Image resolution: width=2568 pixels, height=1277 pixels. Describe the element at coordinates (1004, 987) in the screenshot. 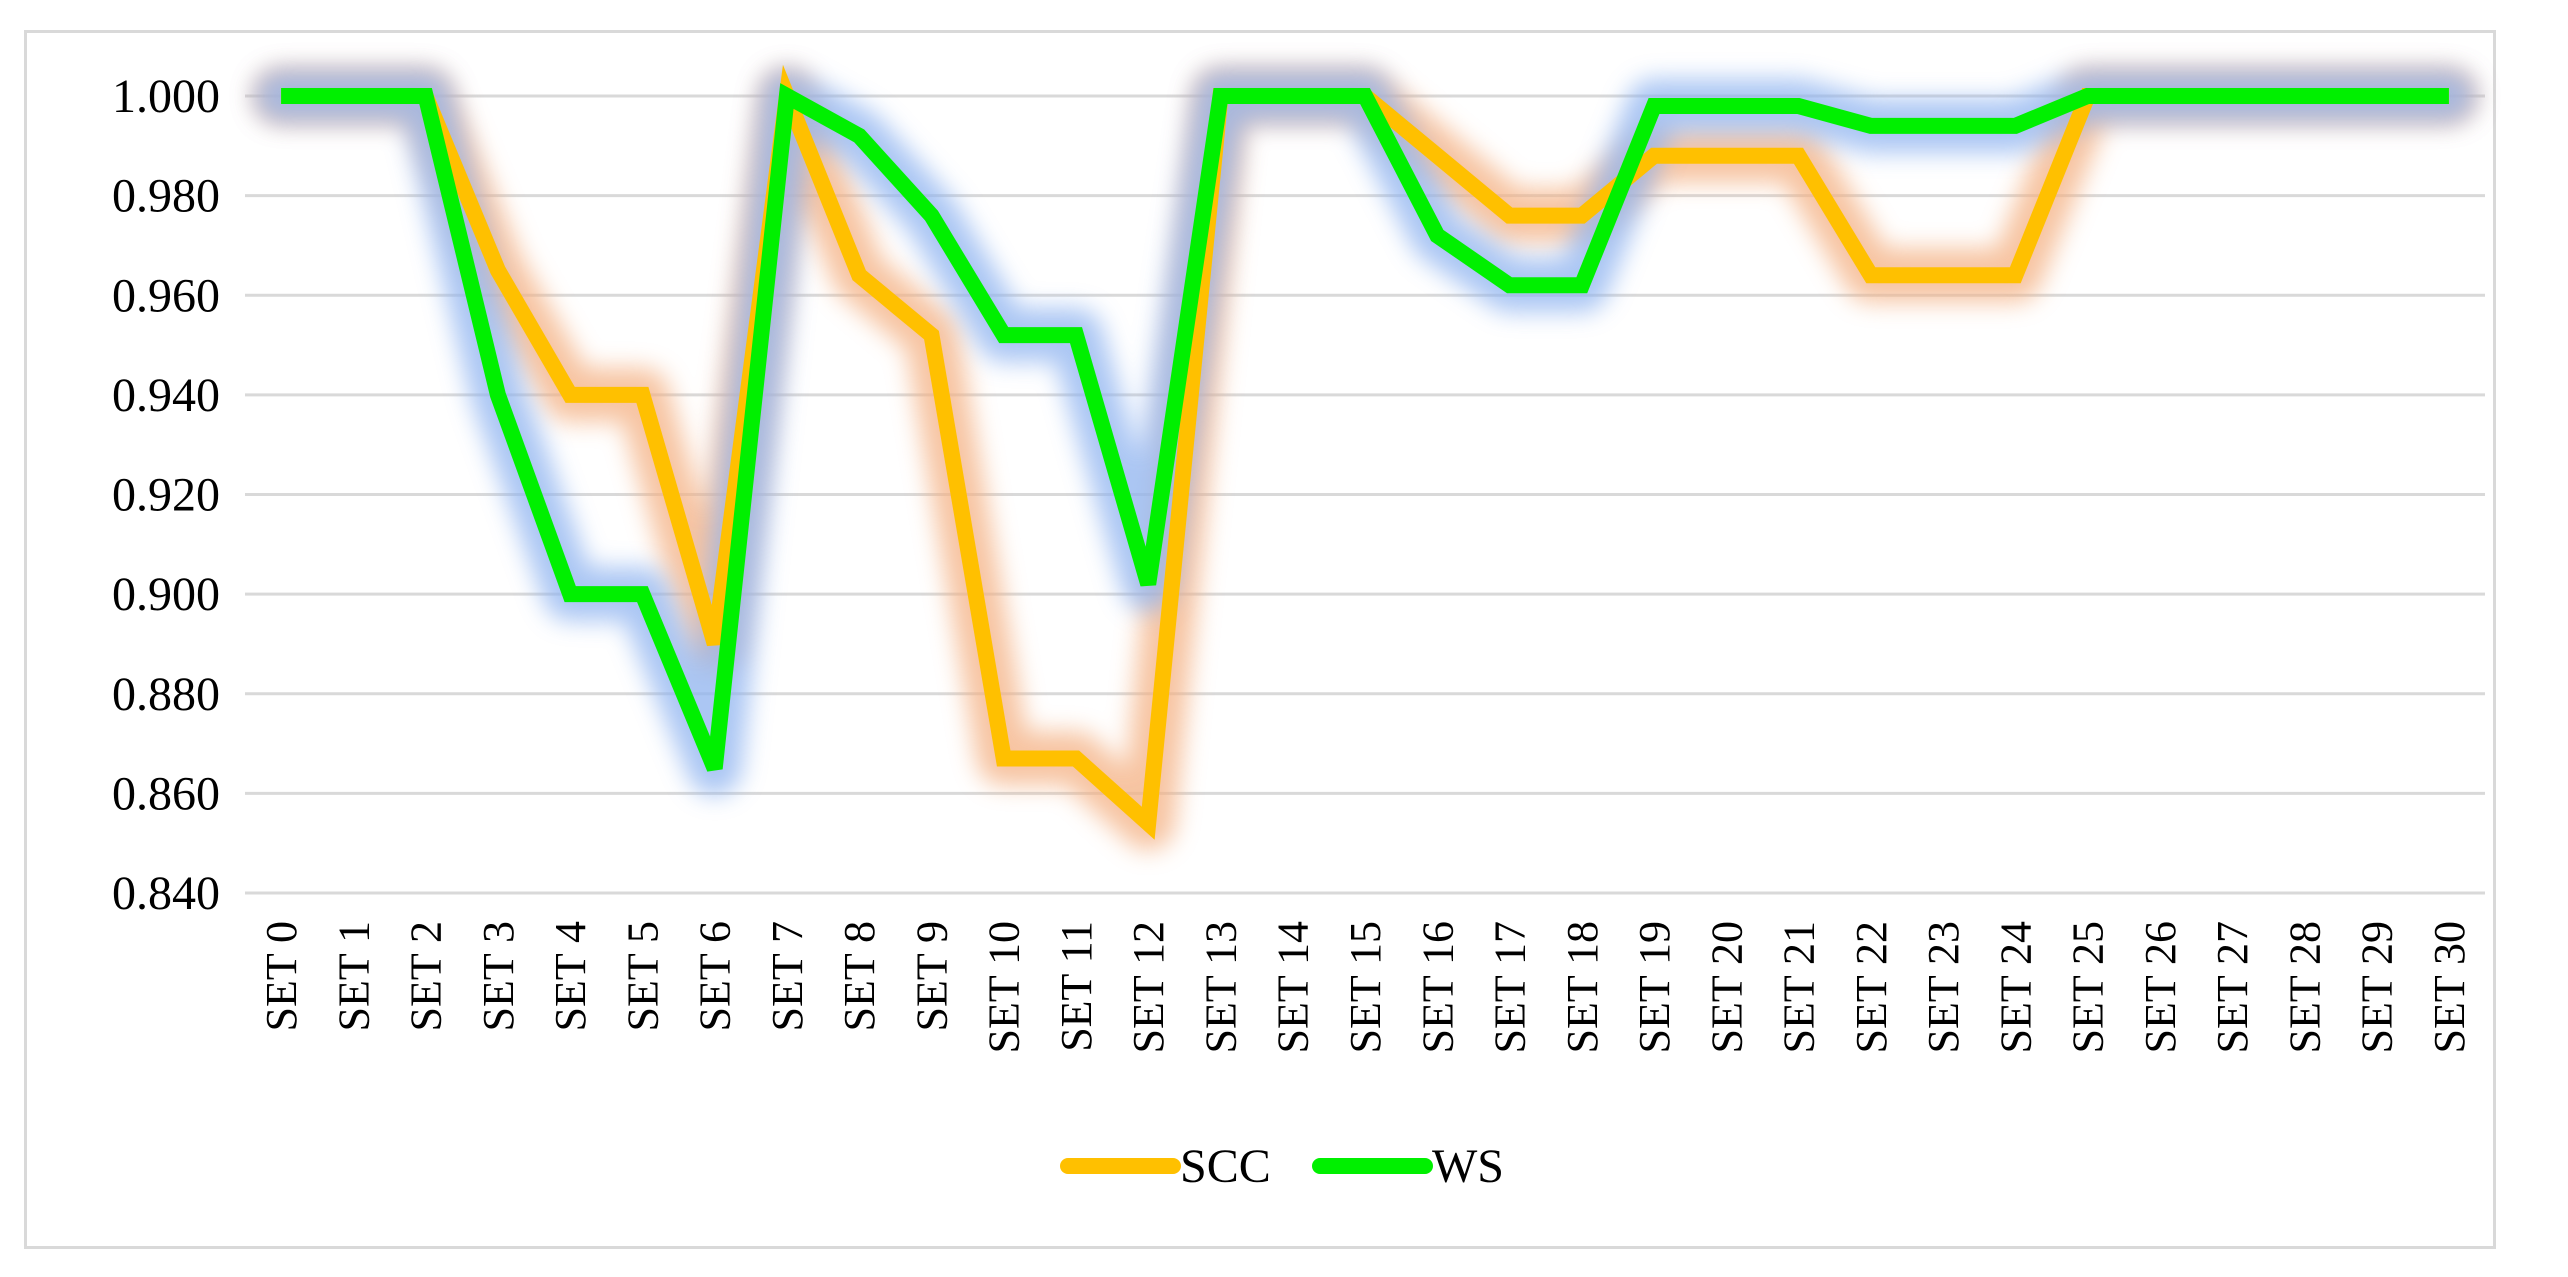

I see `x-tick-label: SET 10` at that location.